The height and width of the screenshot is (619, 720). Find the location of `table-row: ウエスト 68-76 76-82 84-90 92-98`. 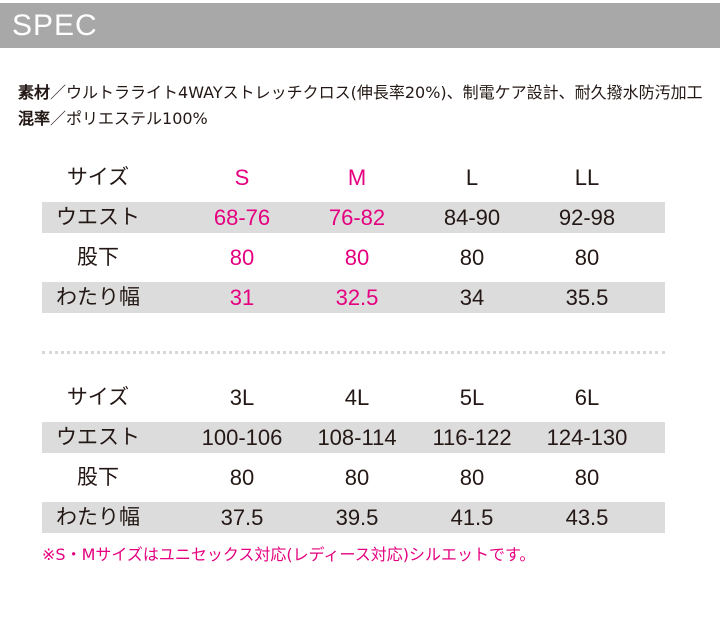

table-row: ウエスト 68-76 76-82 84-90 92-98 is located at coordinates (353, 217).